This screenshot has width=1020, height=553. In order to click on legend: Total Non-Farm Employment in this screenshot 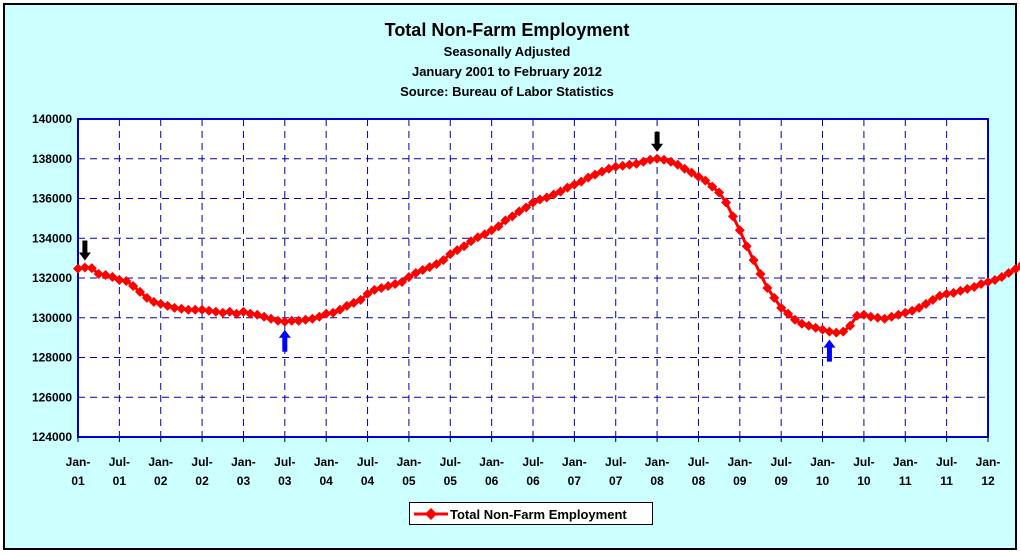, I will do `click(531, 513)`.